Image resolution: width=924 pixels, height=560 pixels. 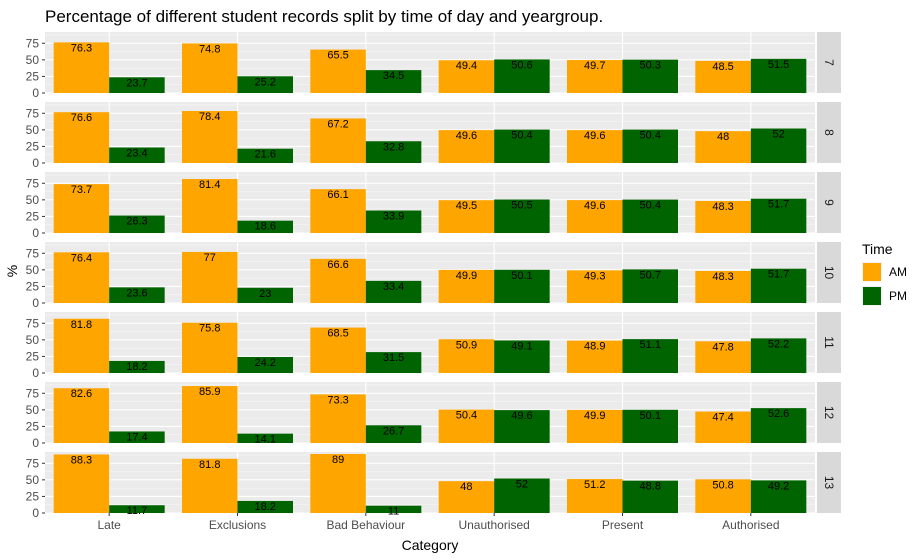 What do you see at coordinates (81, 460) in the screenshot?
I see `bar-label-am: 88.3` at bounding box center [81, 460].